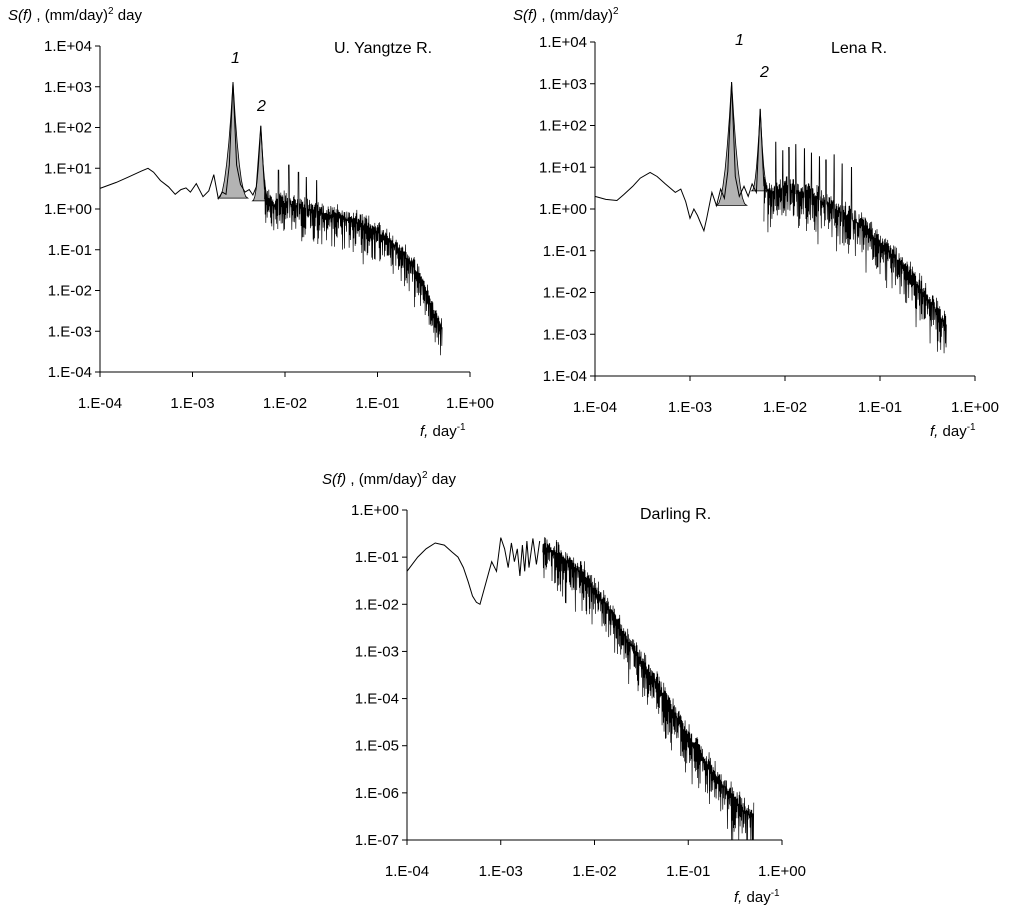 This screenshot has width=1010, height=914. I want to click on chart-title: Lena R., so click(859, 48).